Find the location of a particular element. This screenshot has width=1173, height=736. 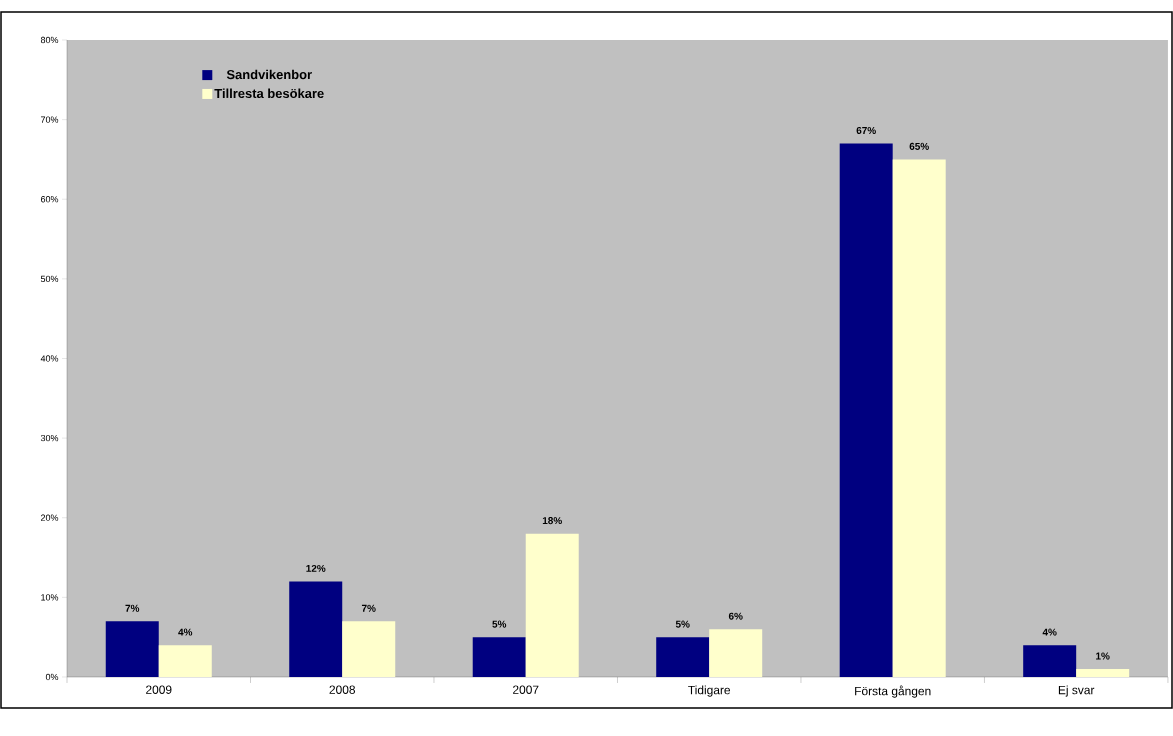

y-tick-label: 30% is located at coordinates (49, 438).